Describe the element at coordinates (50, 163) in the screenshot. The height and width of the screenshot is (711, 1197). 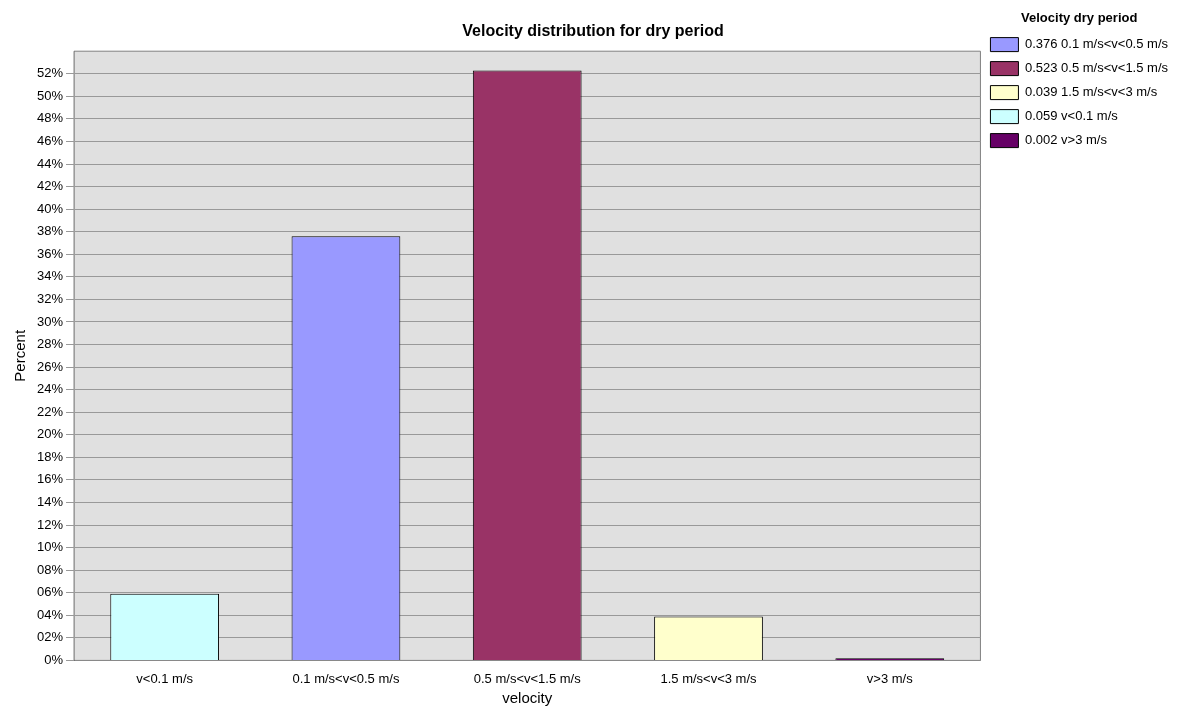
I see `y-tick-label: 44%` at that location.